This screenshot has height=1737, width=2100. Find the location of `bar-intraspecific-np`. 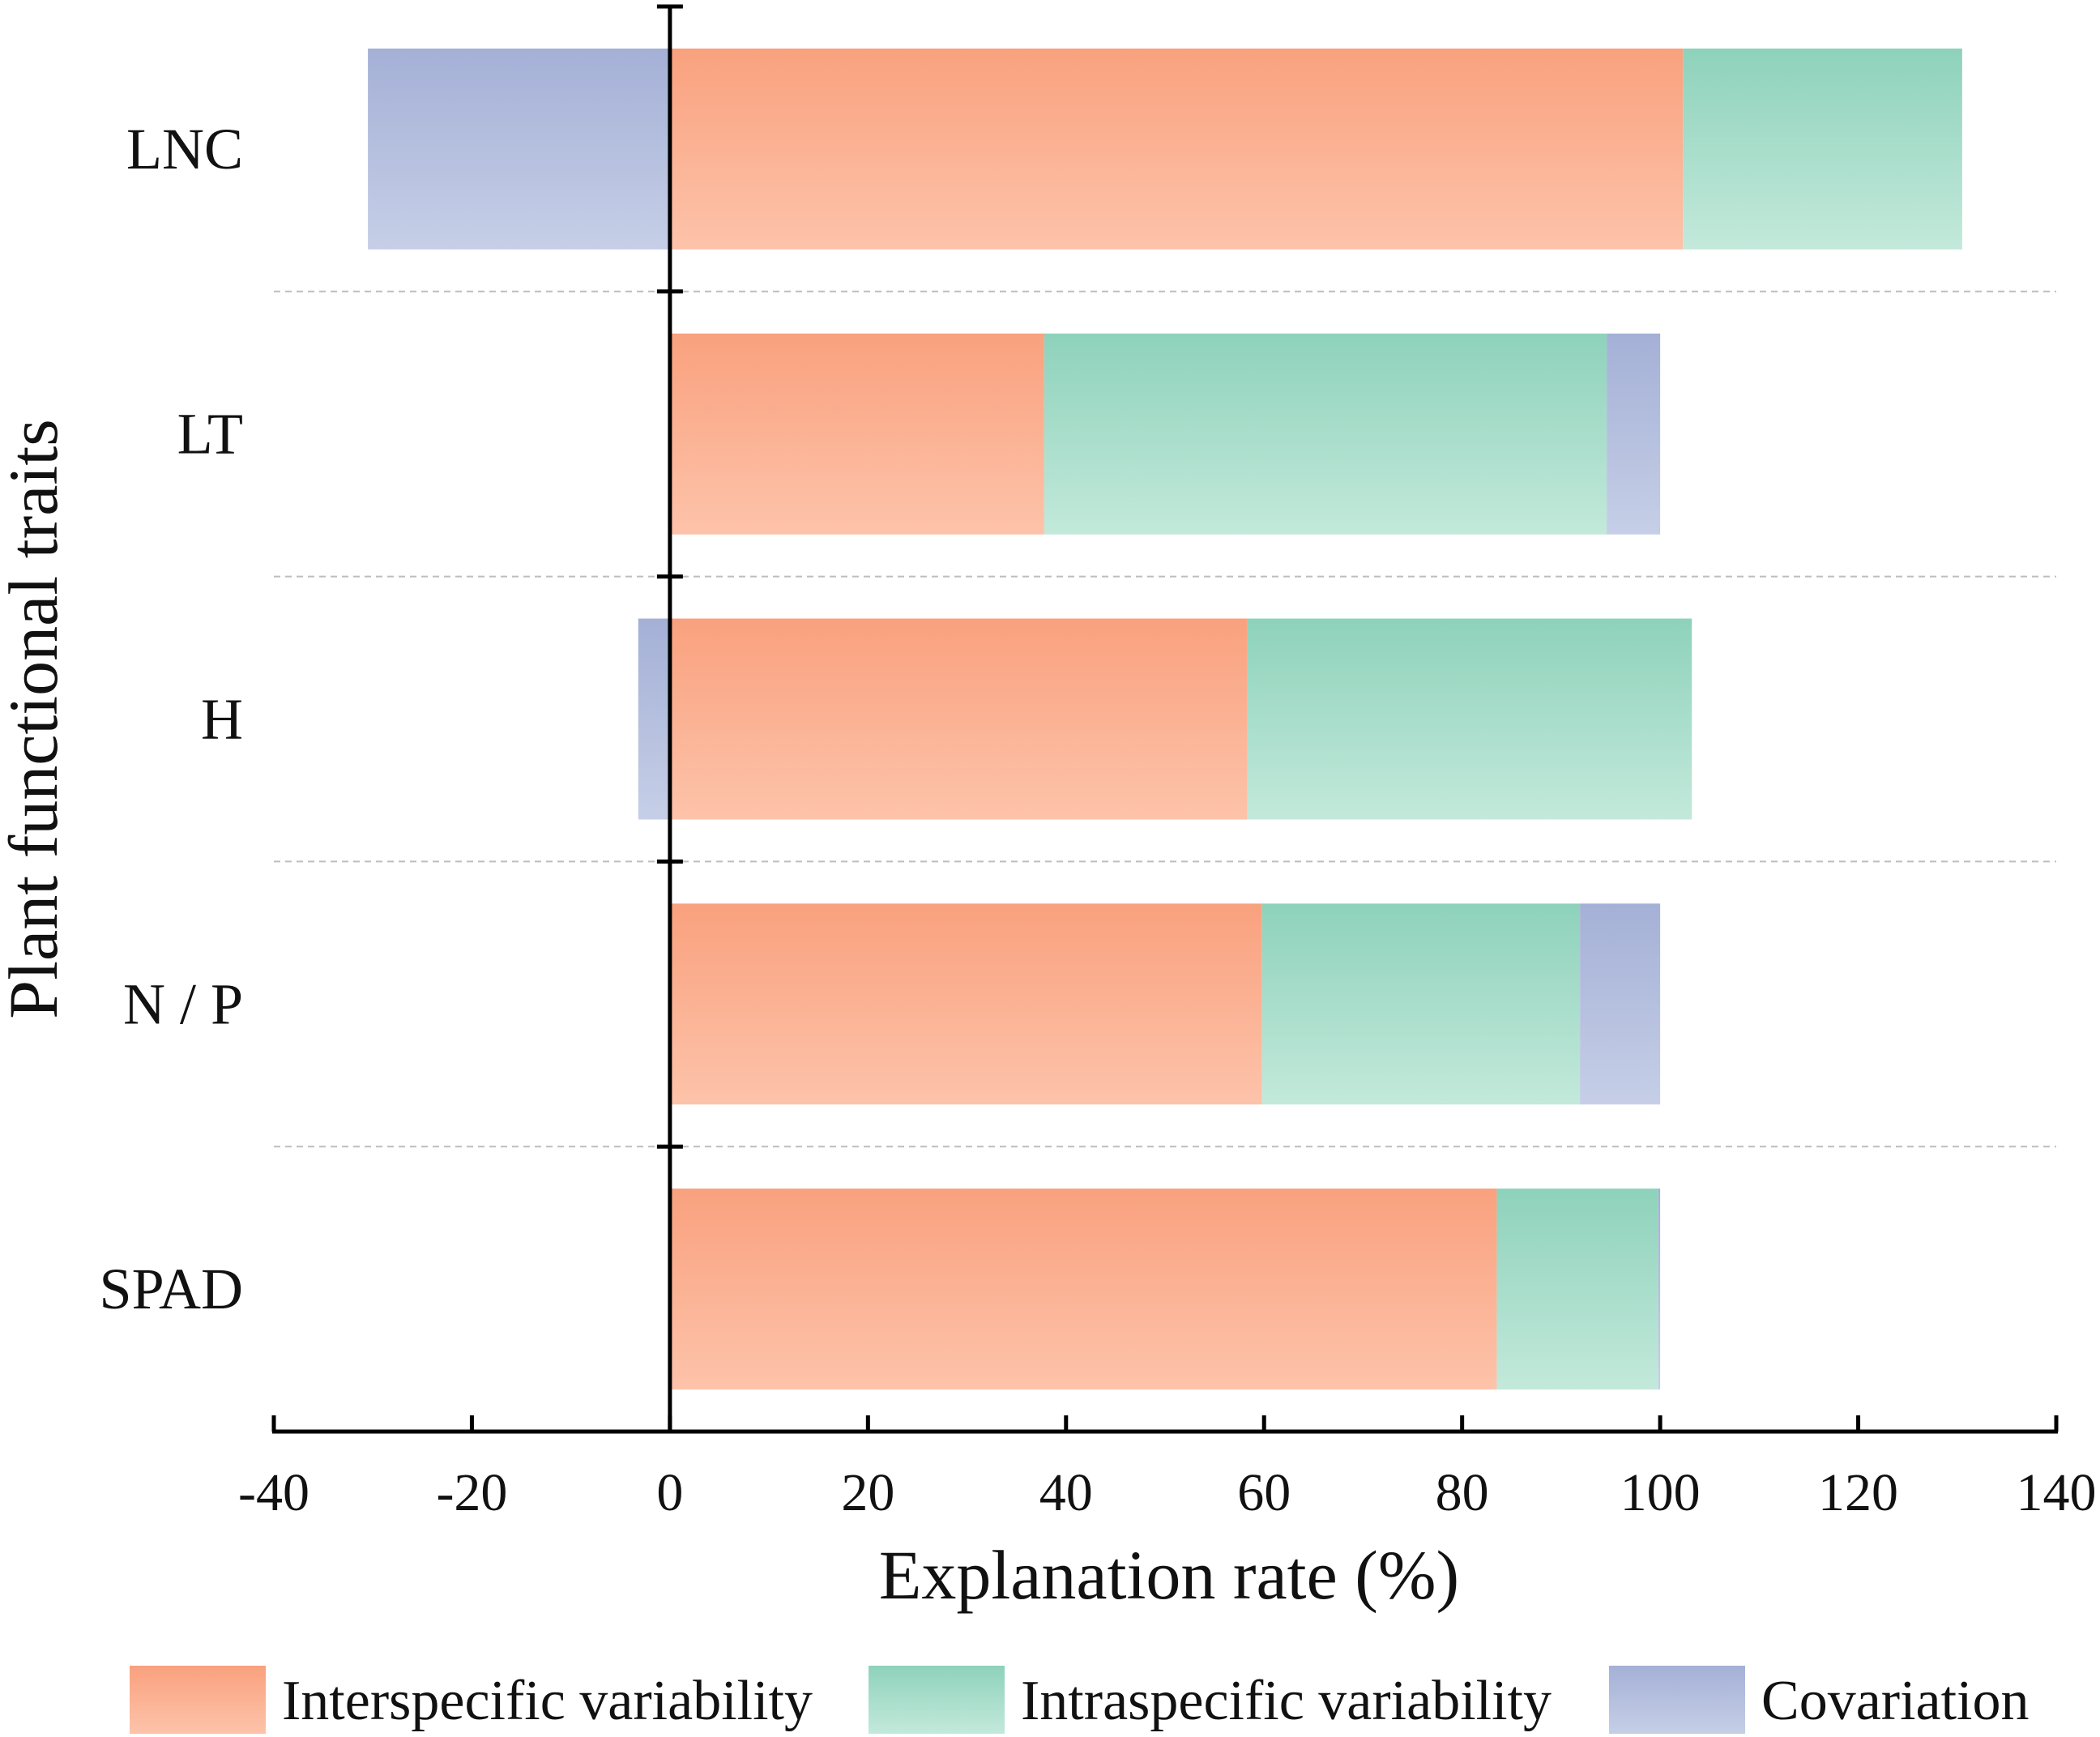

bar-intraspecific-np is located at coordinates (1421, 1004).